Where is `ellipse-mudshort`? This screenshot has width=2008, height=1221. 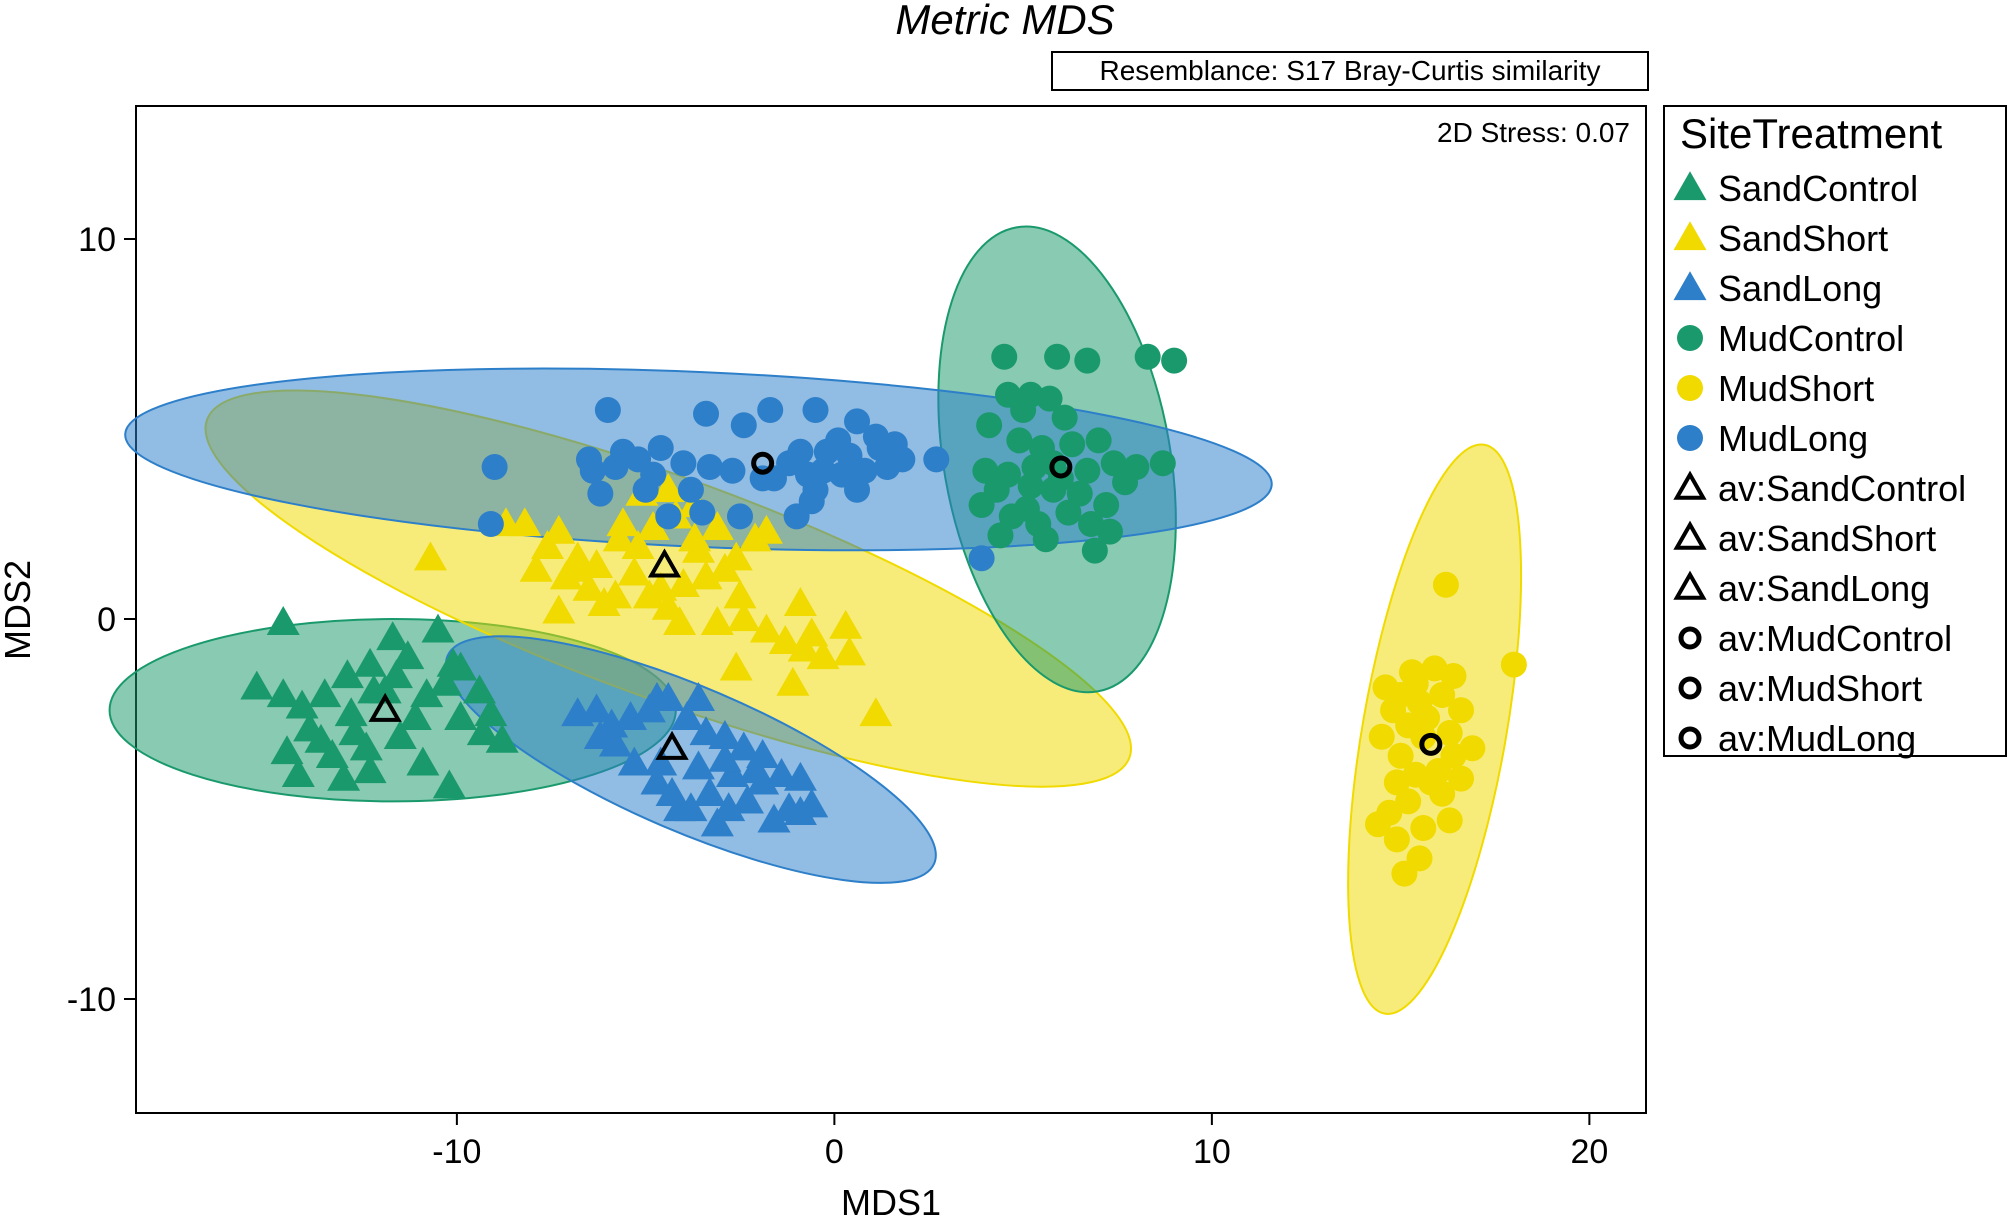
ellipse-mudshort is located at coordinates (1435, 729).